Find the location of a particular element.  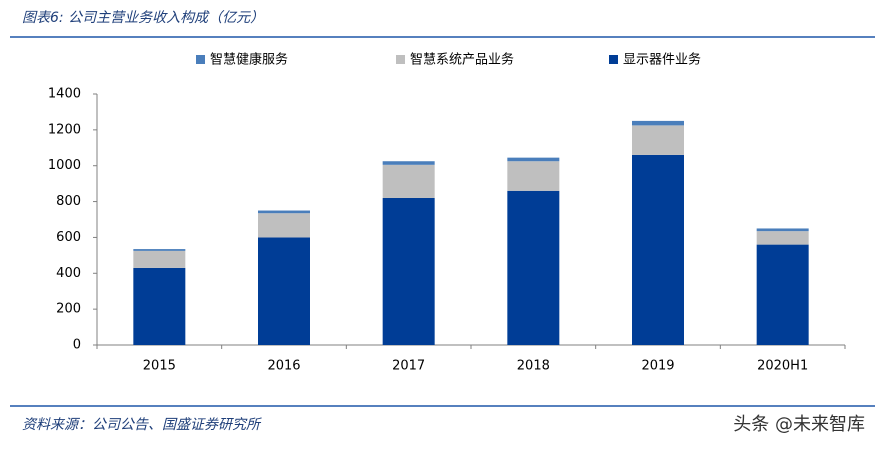

x-tick-label: 2016 is located at coordinates (283, 366).